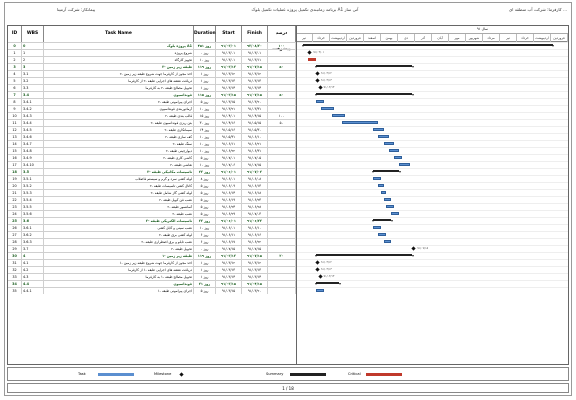 The image size is (576, 400). I want to click on cell-wbs: 3.4.7, so click(33, 144).